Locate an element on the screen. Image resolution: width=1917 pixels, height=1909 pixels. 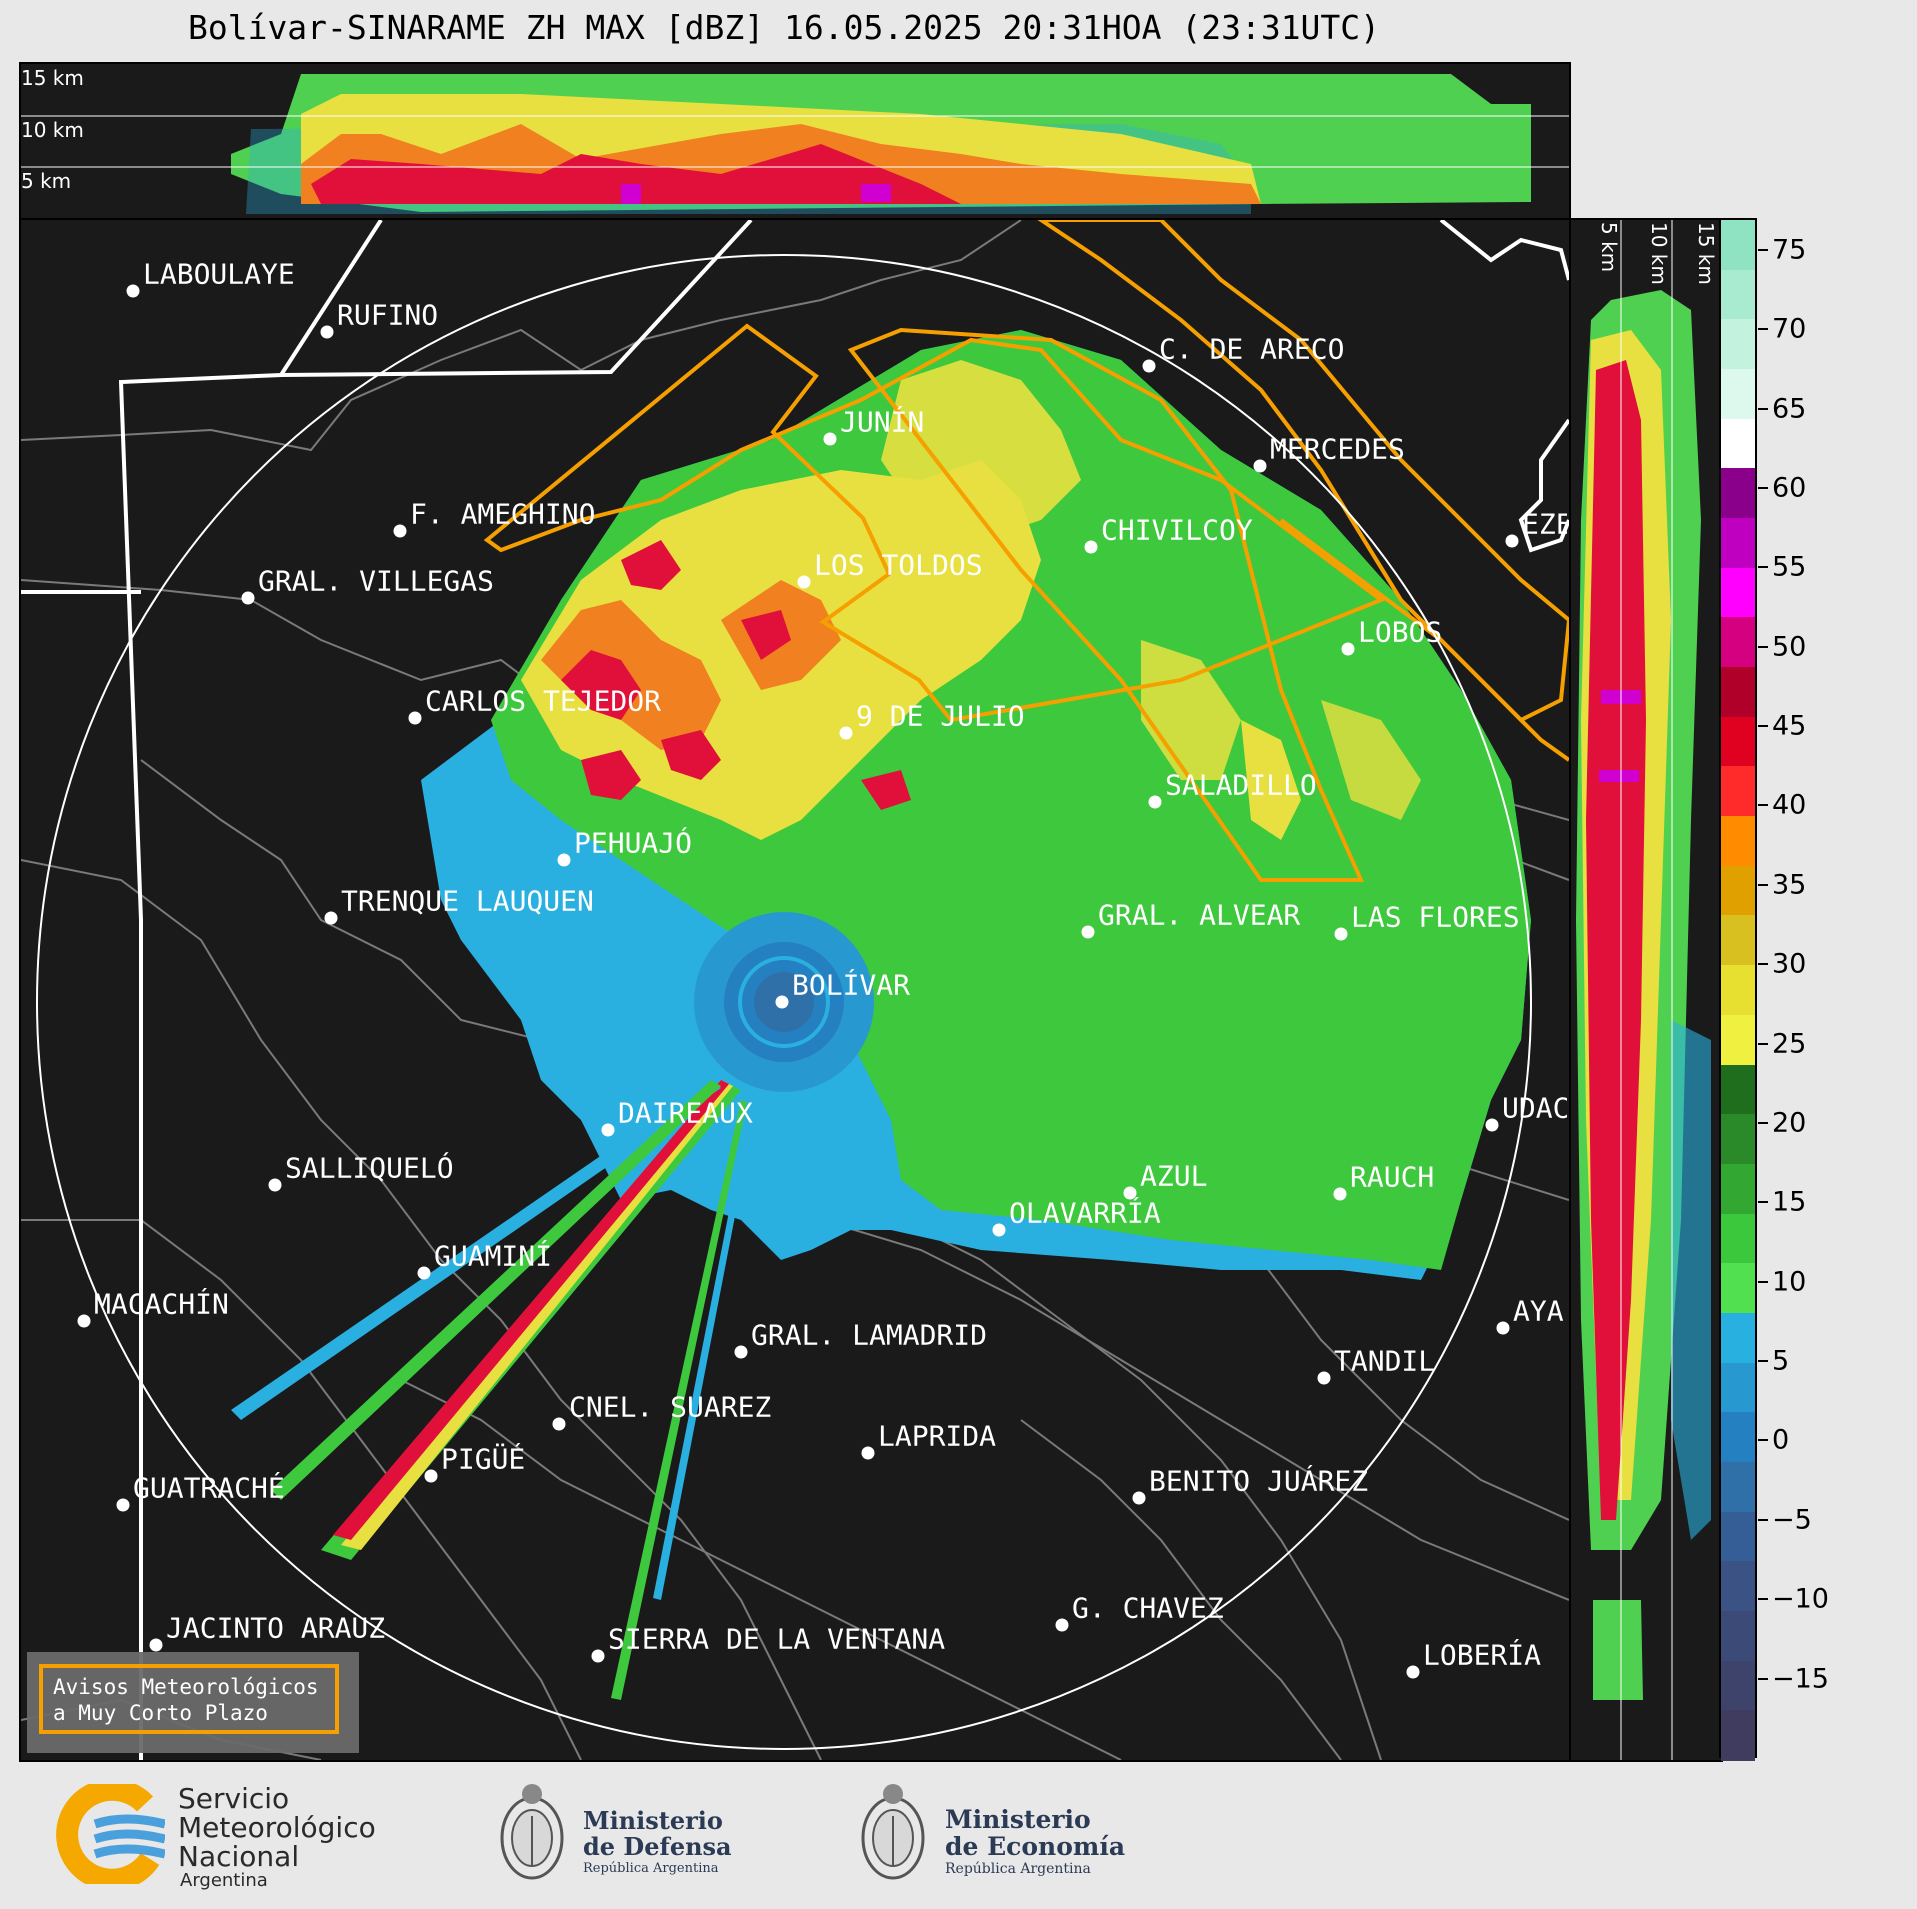
smn-line2: Meteorológico is located at coordinates (277, 1827).